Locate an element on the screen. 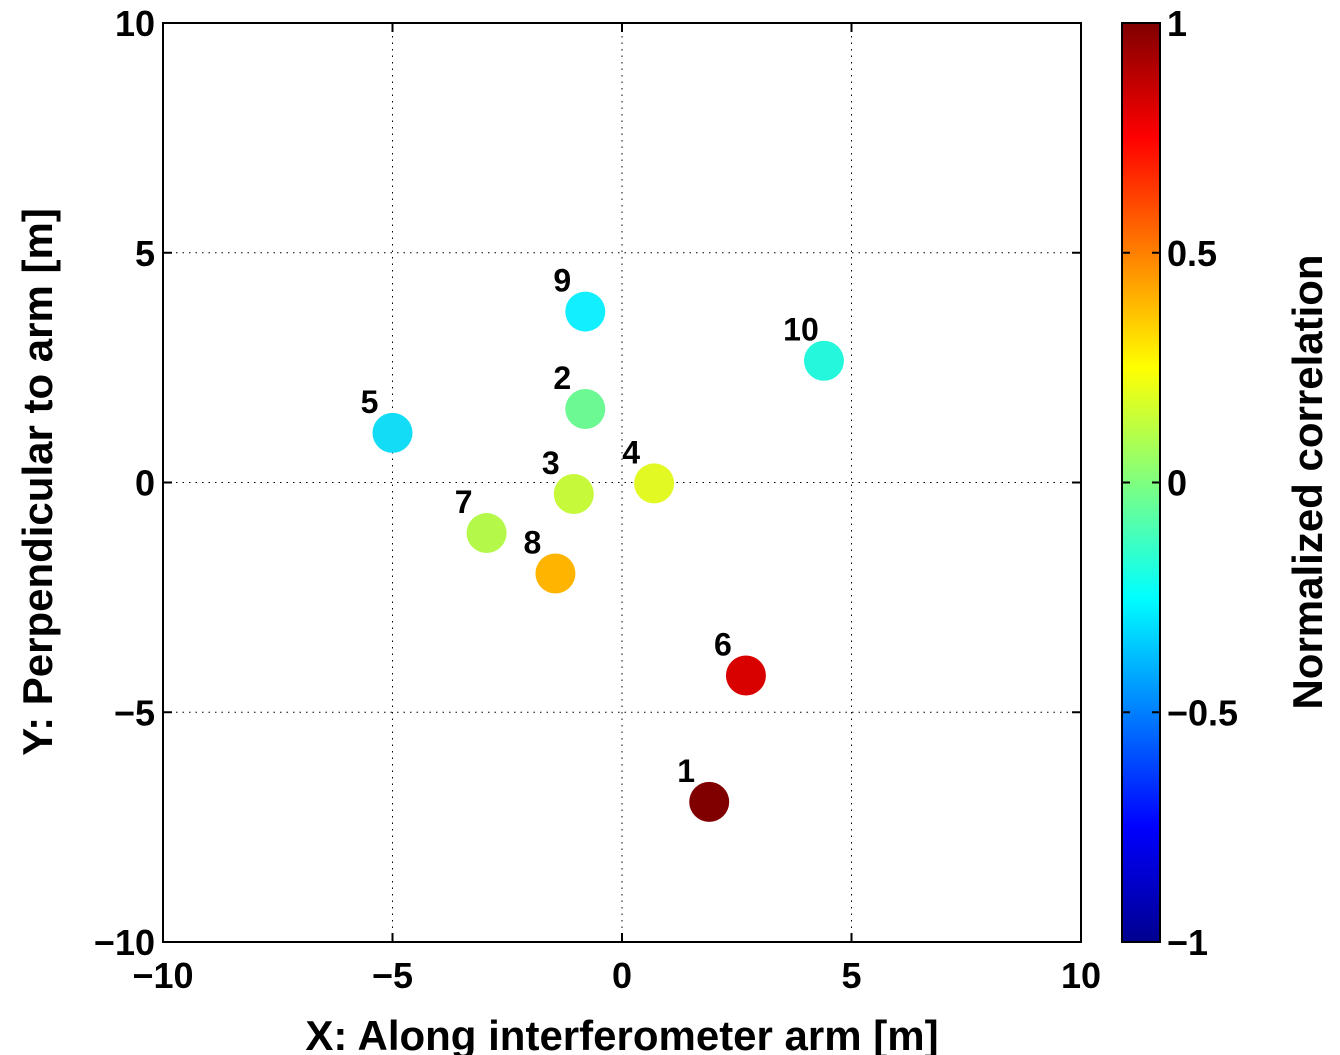  data-point-label: 9 is located at coordinates (562, 281).